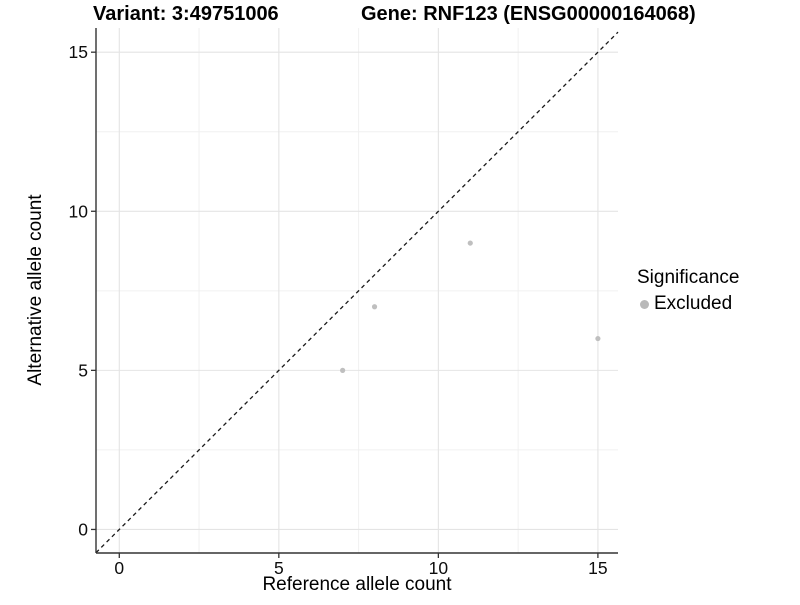 The height and width of the screenshot is (605, 800). What do you see at coordinates (357, 584) in the screenshot?
I see `x-axis-title: Reference allele count` at bounding box center [357, 584].